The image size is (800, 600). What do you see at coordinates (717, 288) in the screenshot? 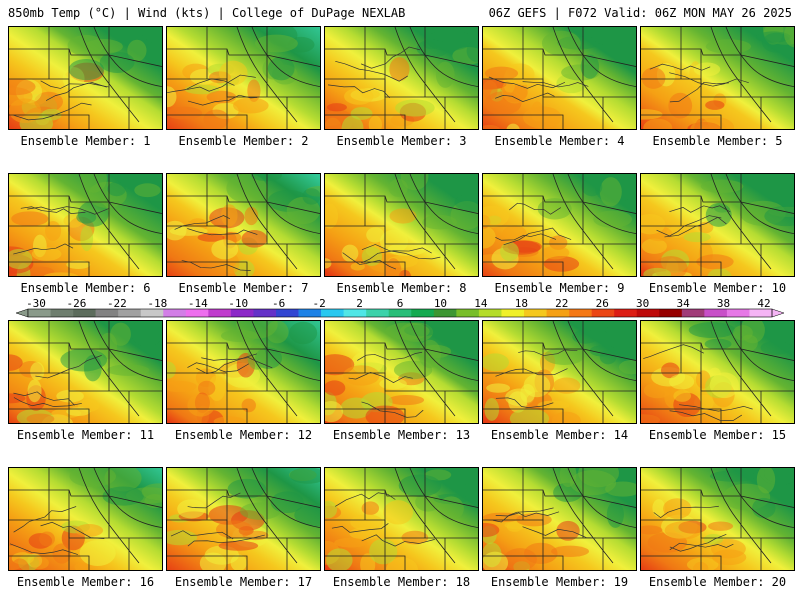
I see `ensemble-member-label: Ensemble Member: 10` at bounding box center [717, 288].